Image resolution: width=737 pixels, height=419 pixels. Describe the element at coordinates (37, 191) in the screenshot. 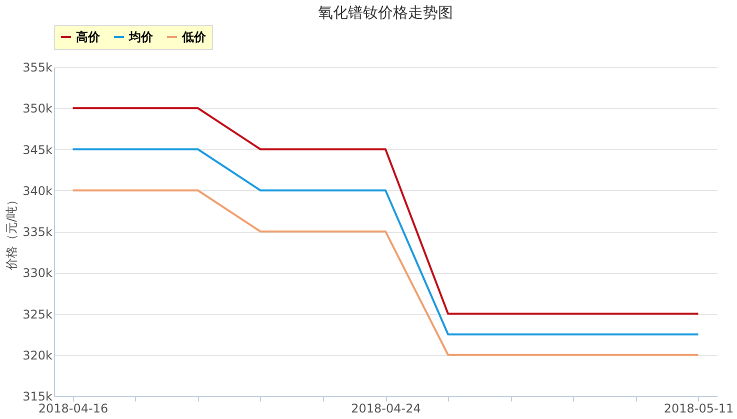

I see `y-tick-label: 340k` at that location.